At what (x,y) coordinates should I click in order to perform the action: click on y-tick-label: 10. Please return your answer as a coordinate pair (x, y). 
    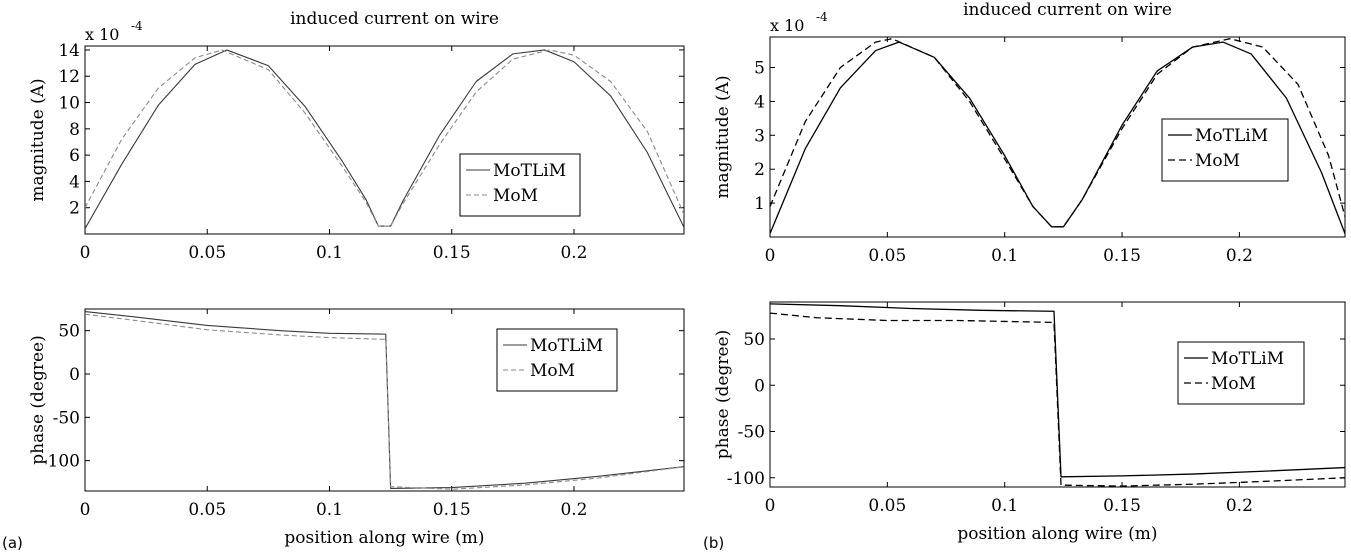
    Looking at the image, I should click on (69, 104).